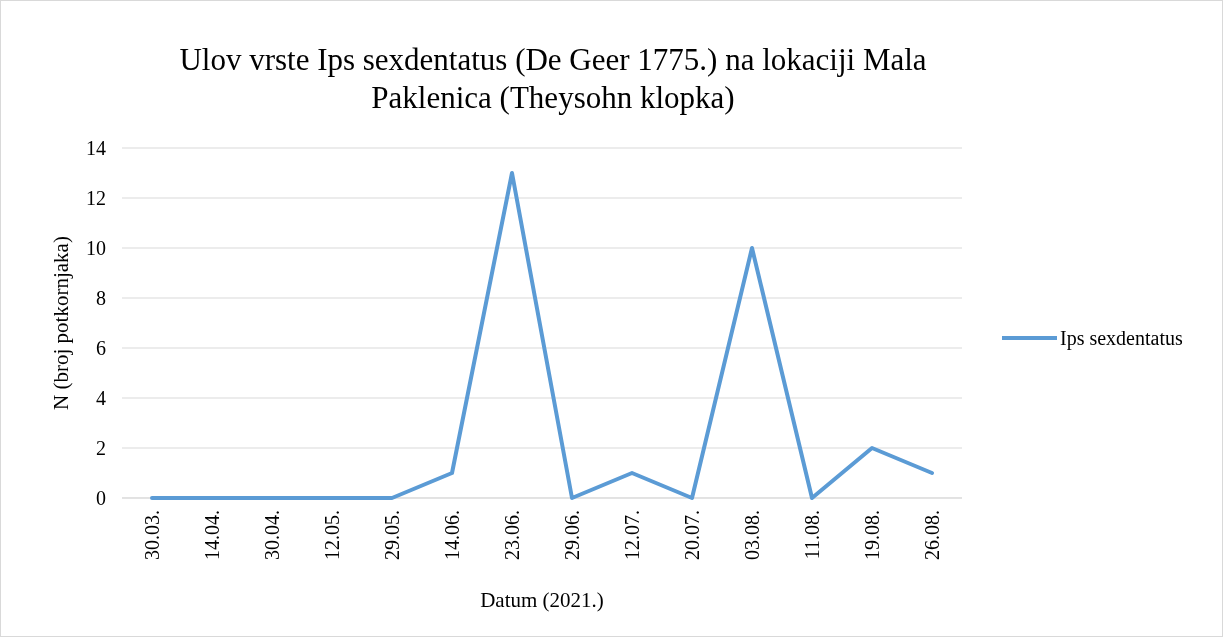  I want to click on x-tick-label: 03.08., so click(752, 535).